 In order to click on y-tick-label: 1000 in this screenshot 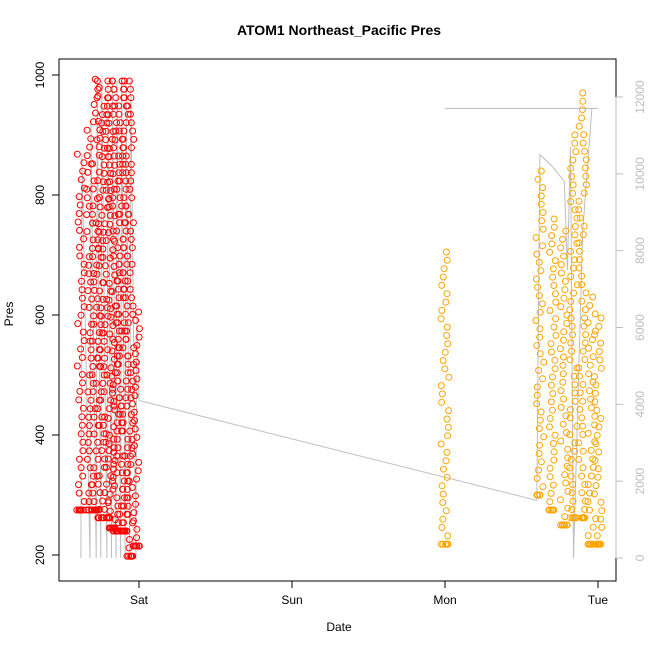, I will do `click(40, 74)`.